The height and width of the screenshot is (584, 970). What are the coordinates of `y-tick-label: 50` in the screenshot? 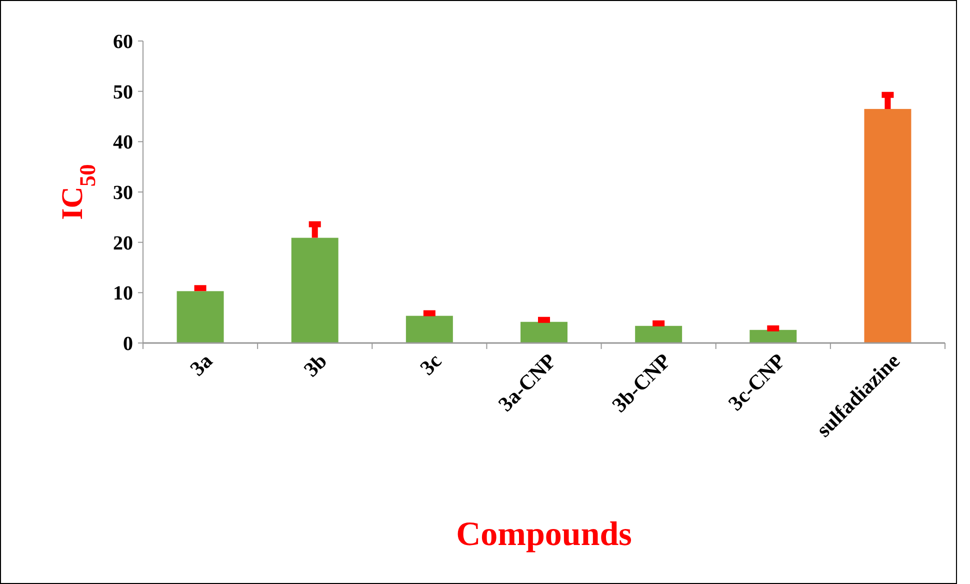 It's located at (123, 92).